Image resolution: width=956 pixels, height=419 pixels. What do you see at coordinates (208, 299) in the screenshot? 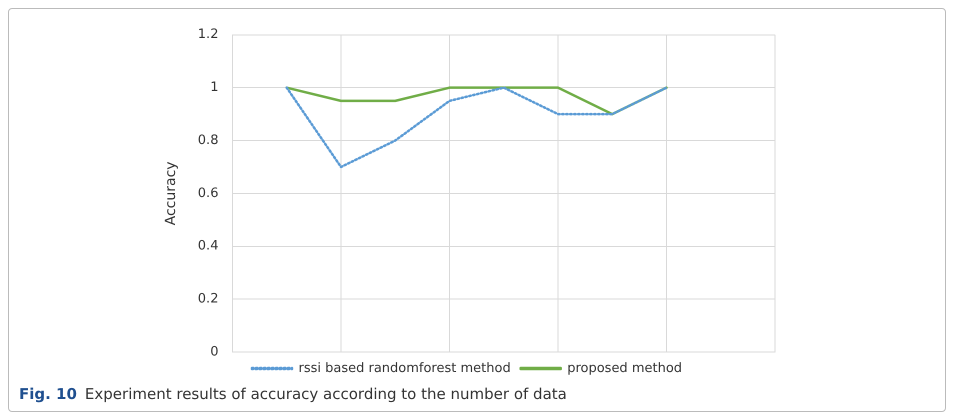
I see `y-tick-label: 0.2` at bounding box center [208, 299].